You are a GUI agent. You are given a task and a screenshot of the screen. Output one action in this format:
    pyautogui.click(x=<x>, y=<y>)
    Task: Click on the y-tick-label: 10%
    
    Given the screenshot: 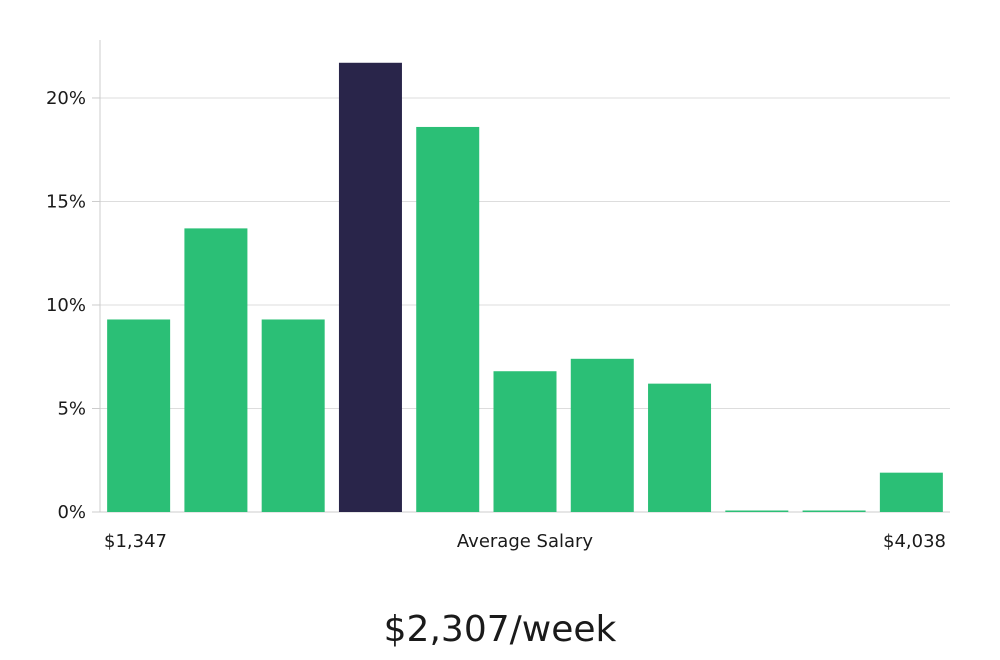 What is the action you would take?
    pyautogui.click(x=66, y=305)
    